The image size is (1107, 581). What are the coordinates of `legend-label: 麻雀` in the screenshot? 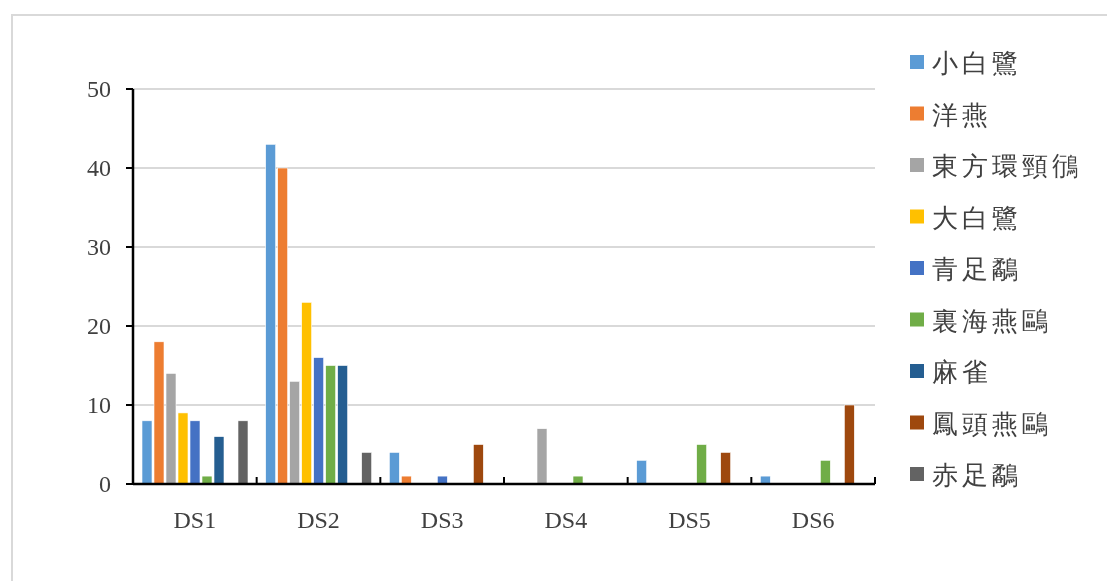 It's located at (962, 372).